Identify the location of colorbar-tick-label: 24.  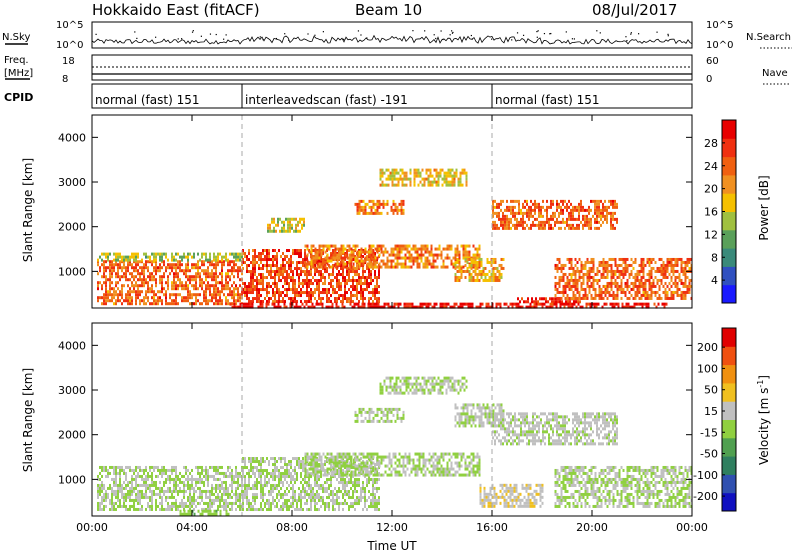
(711, 166).